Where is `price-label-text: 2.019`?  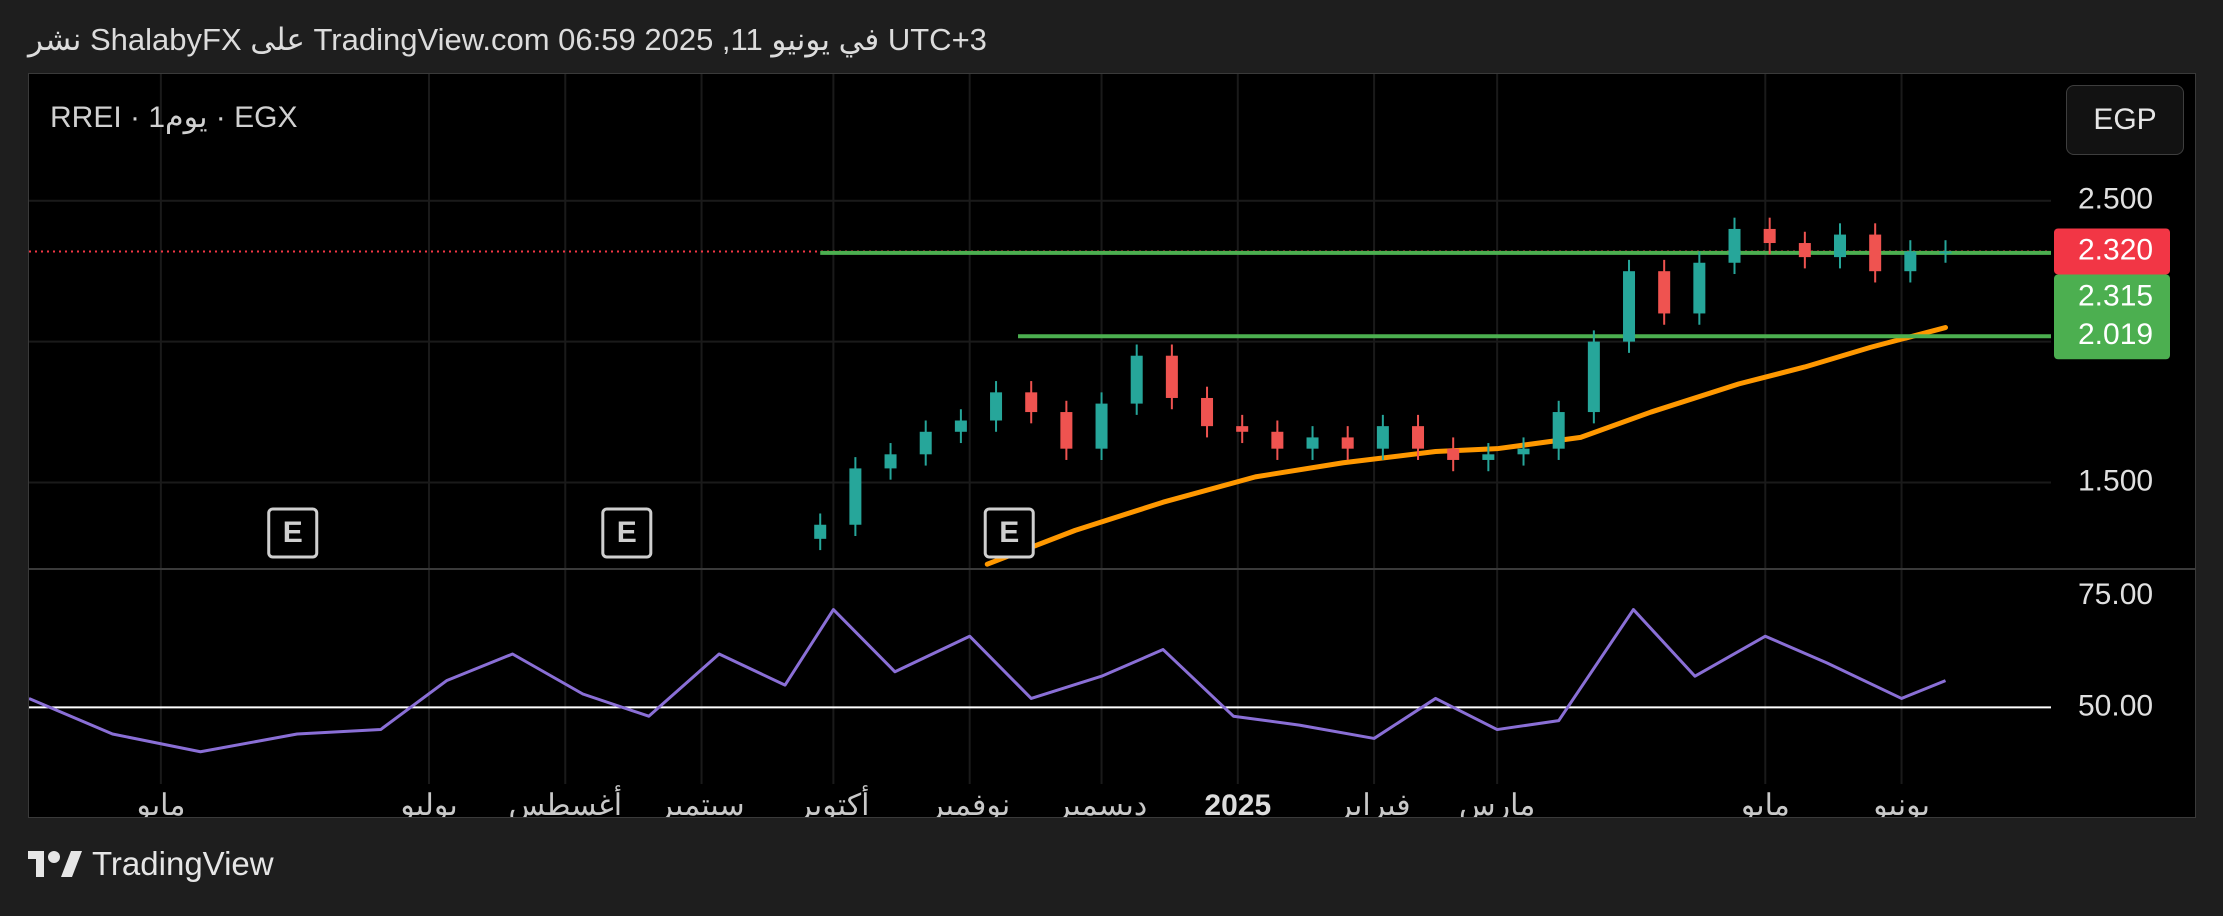
price-label-text: 2.019 is located at coordinates (2115, 334).